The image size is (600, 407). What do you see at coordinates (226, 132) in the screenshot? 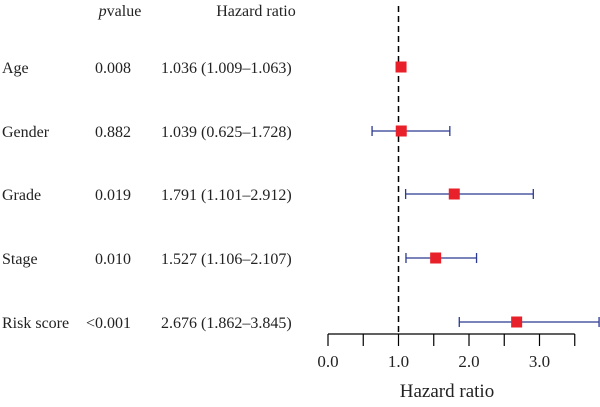
I see `row-hazard-ratio: 1.039 (0.625–1.728)` at bounding box center [226, 132].